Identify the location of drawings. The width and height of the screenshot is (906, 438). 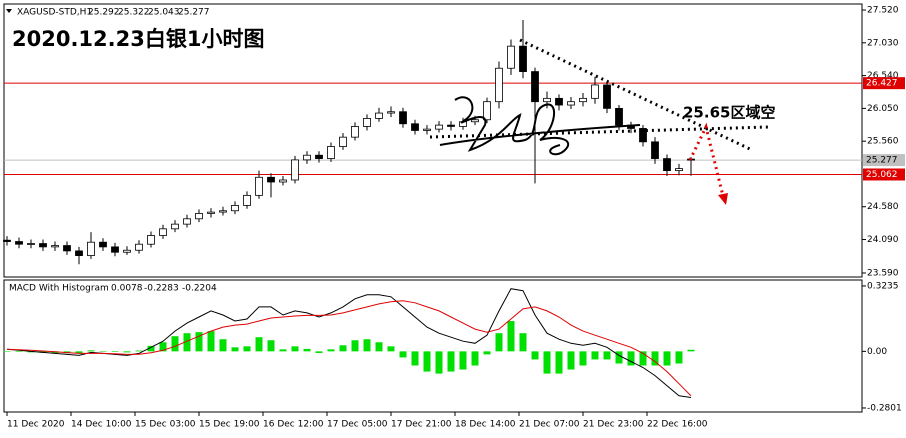
(599, 121).